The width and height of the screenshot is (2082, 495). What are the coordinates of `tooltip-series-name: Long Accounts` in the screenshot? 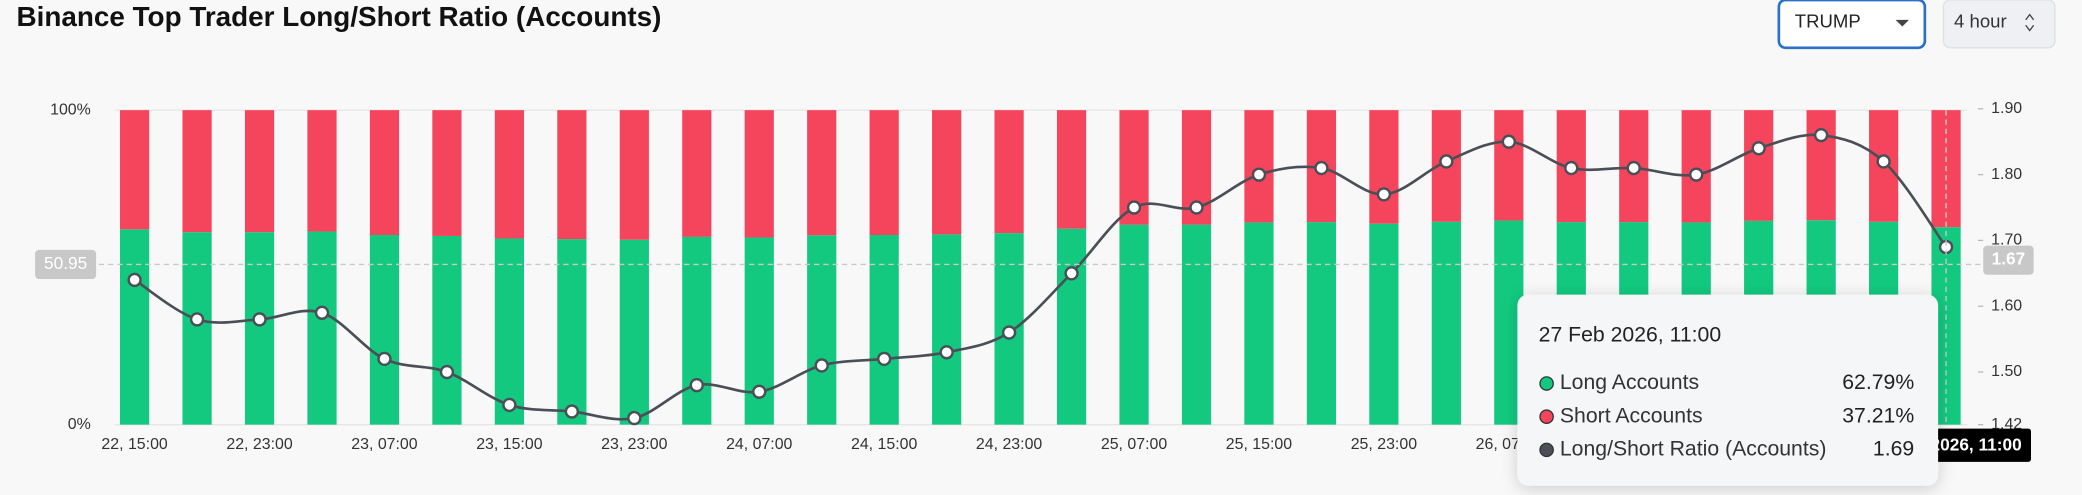 It's located at (1629, 382).